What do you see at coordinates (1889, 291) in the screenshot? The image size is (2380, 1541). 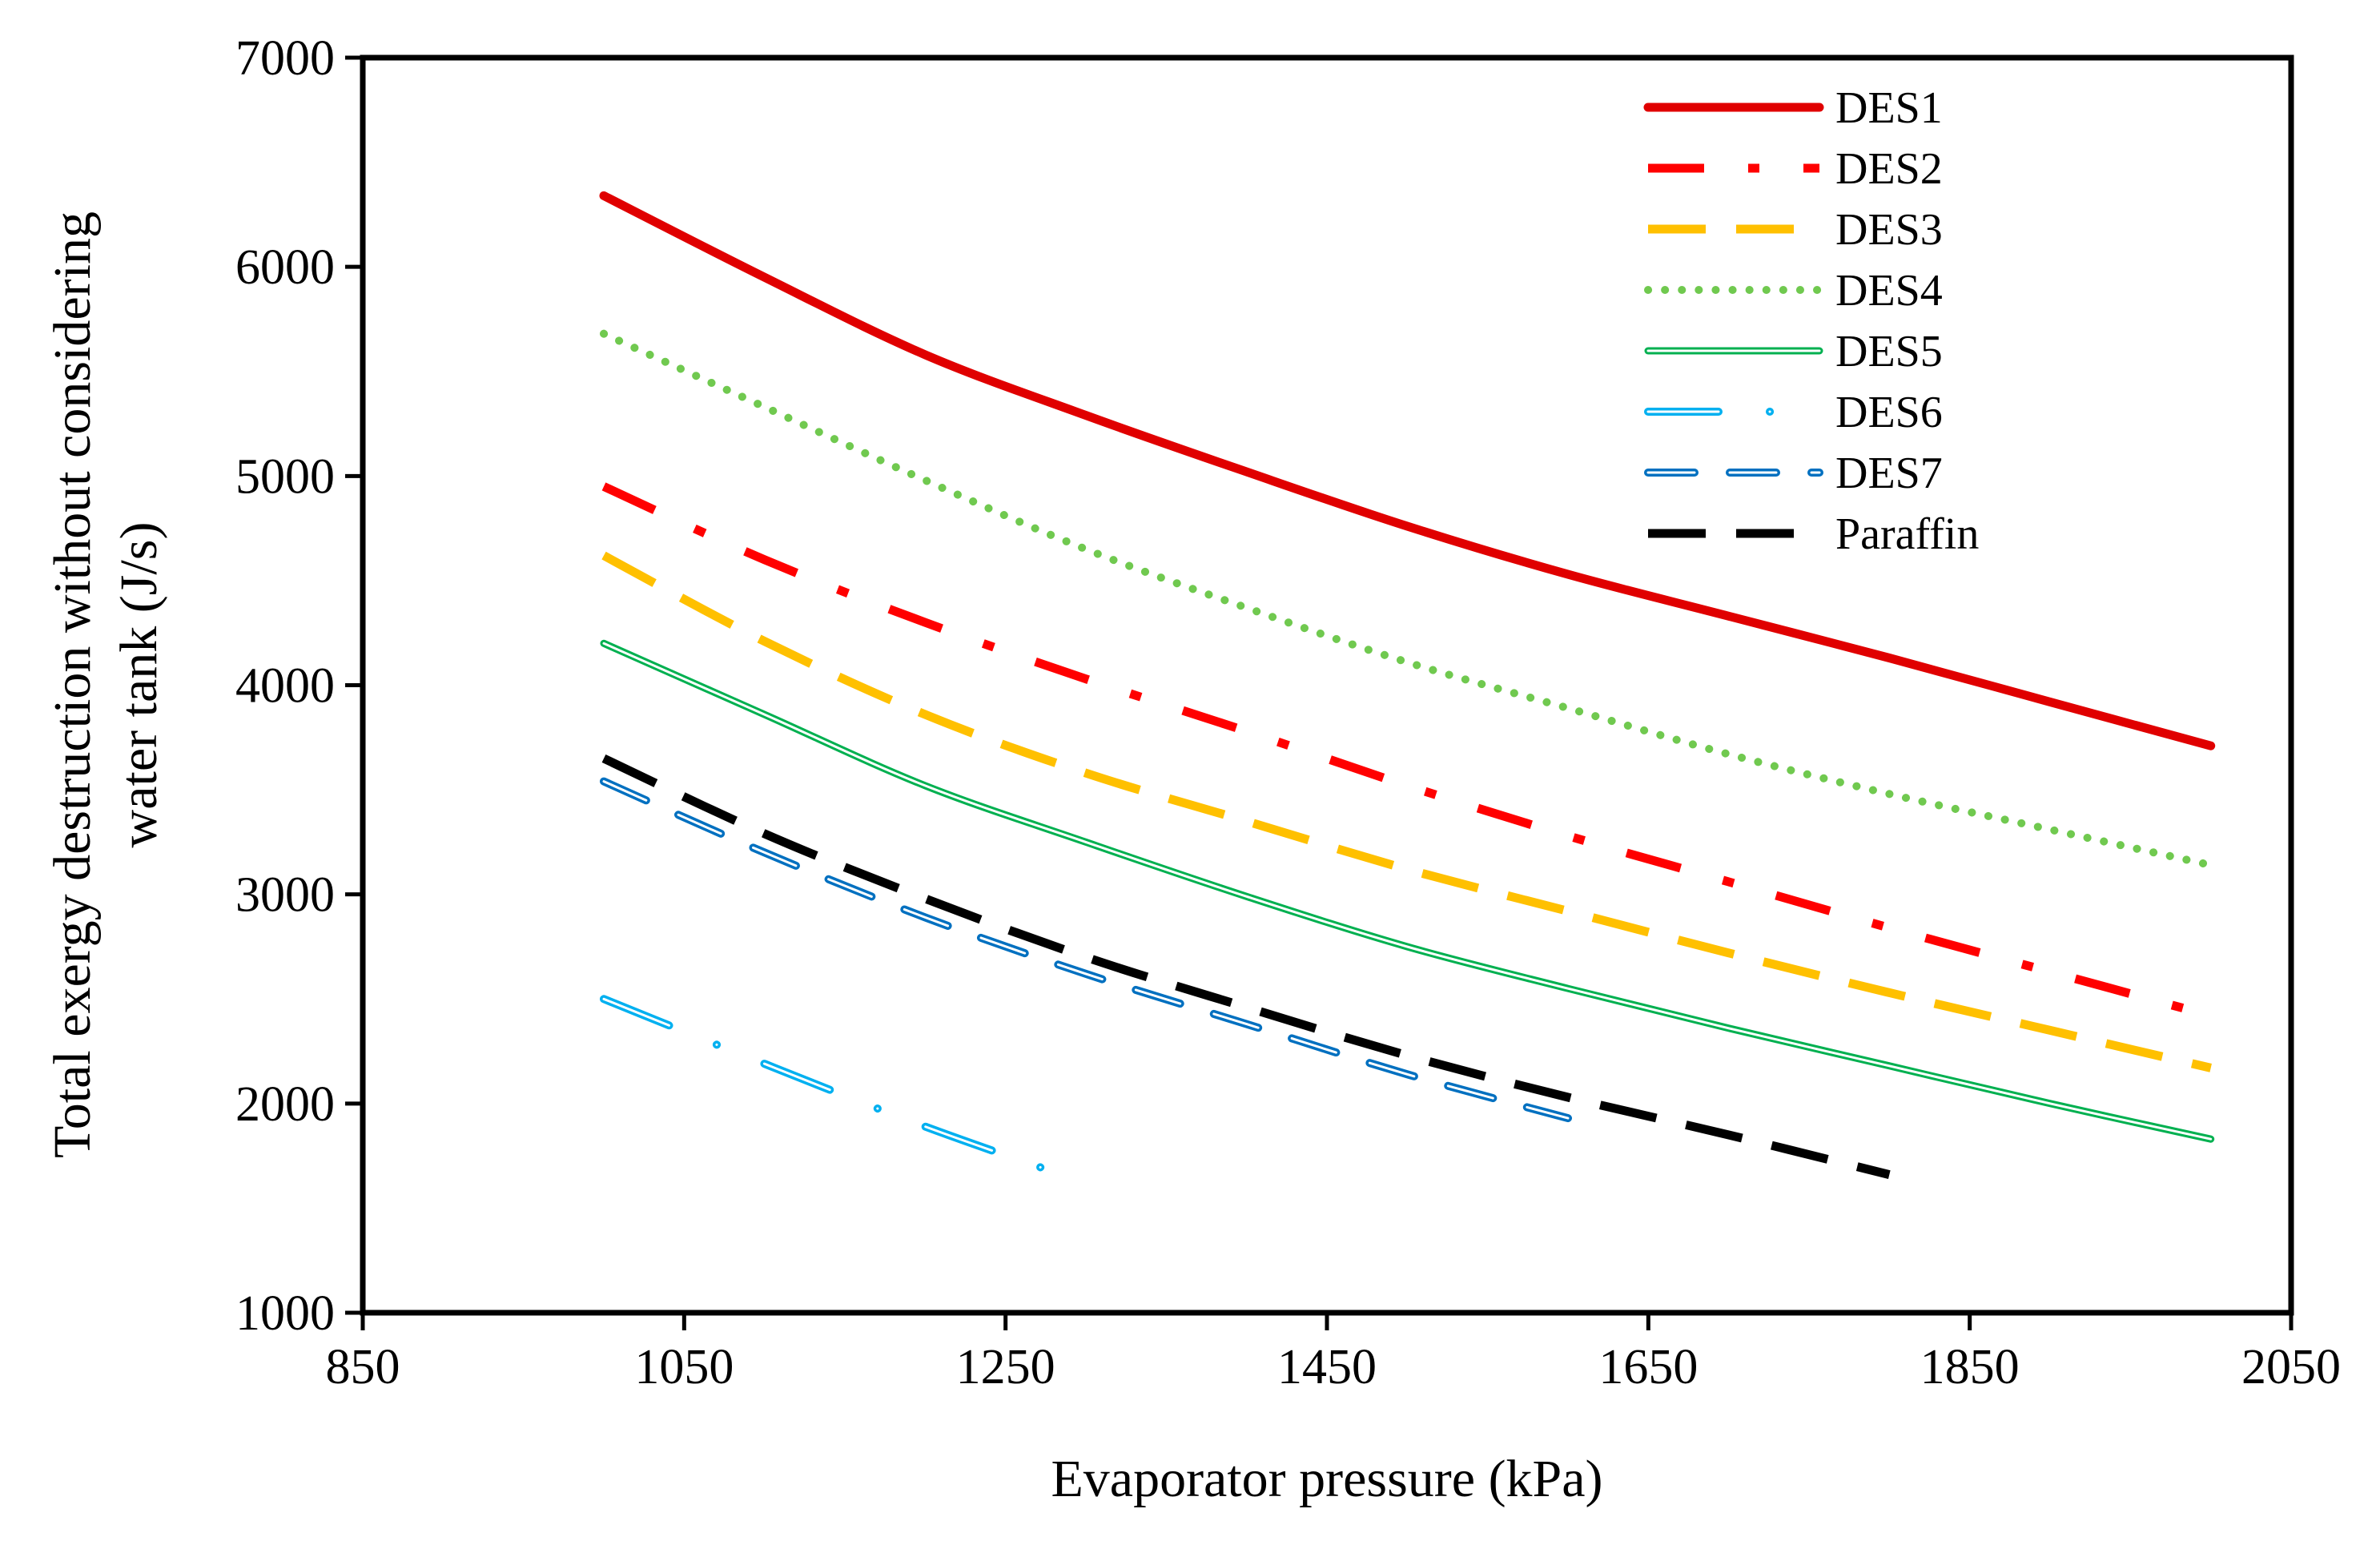 I see `legend-label-des4: DES4` at bounding box center [1889, 291].